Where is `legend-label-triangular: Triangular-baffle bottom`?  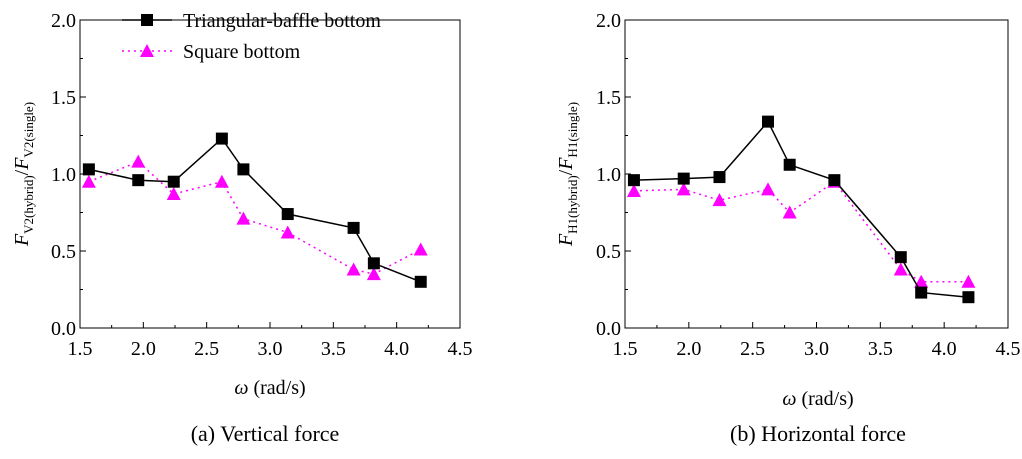
legend-label-triangular: Triangular-baffle bottom is located at coordinates (282, 21).